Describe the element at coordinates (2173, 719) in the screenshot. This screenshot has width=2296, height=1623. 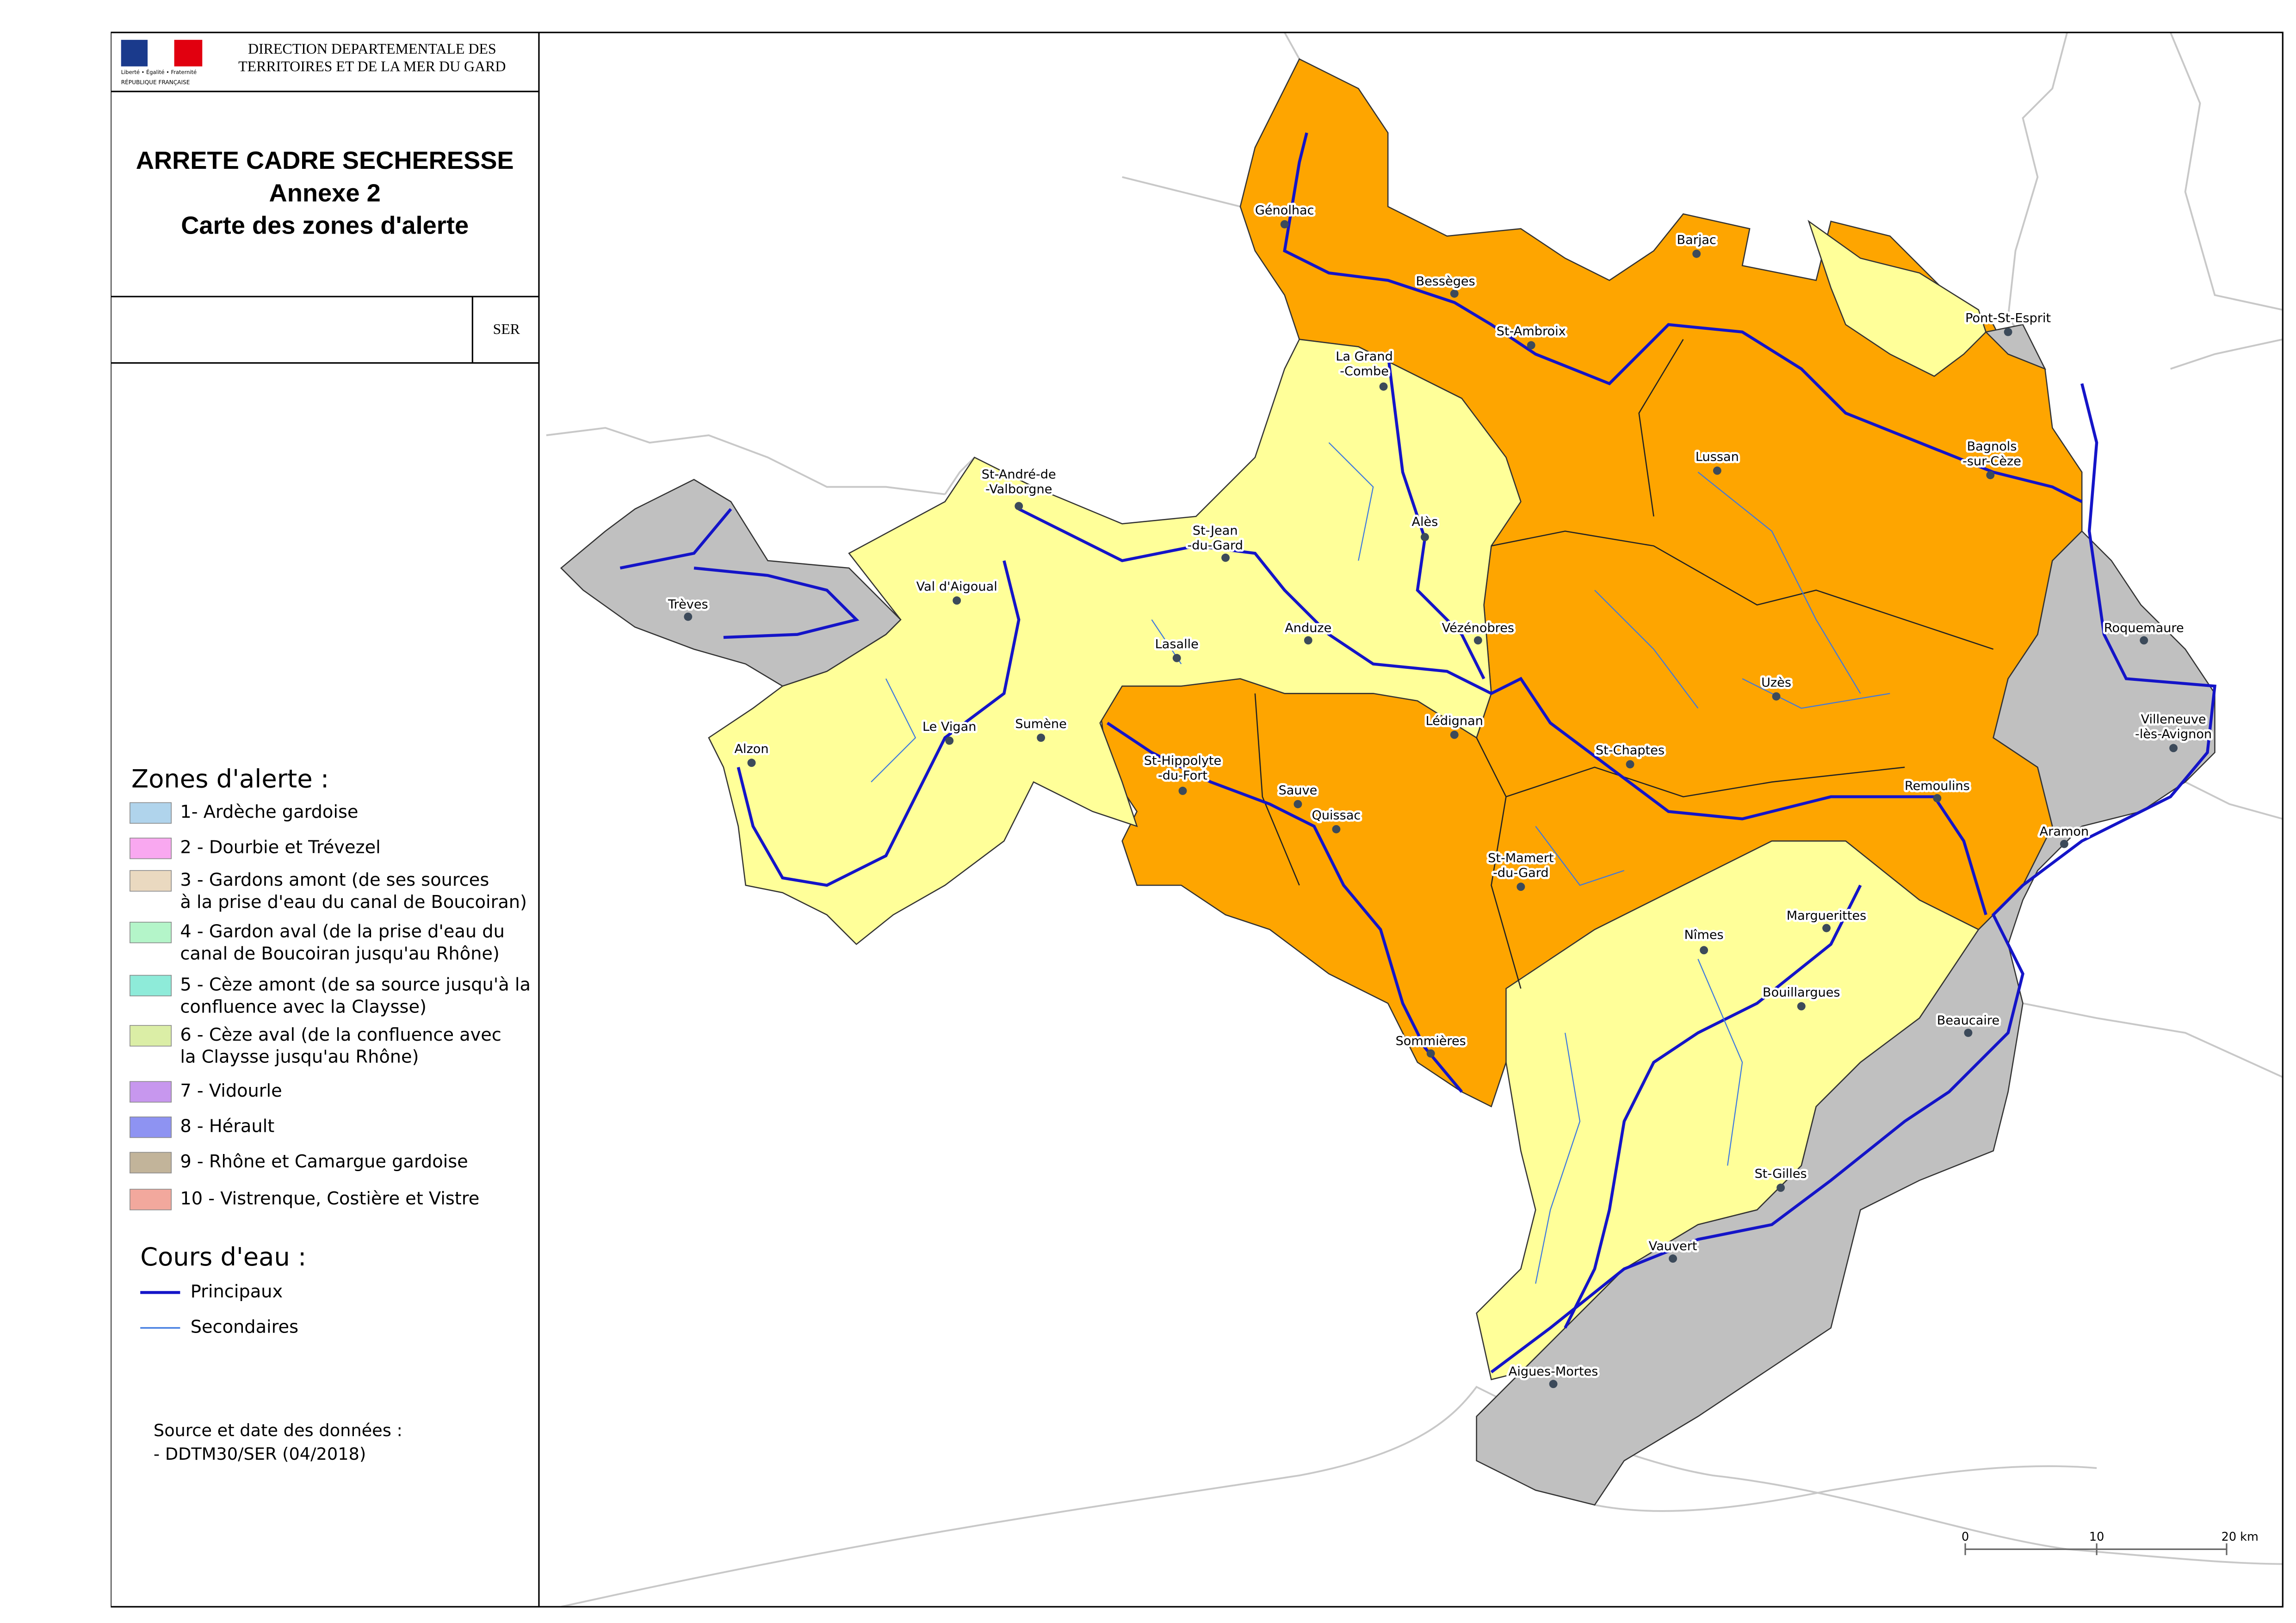
I see `town-label: Villeneuve` at that location.